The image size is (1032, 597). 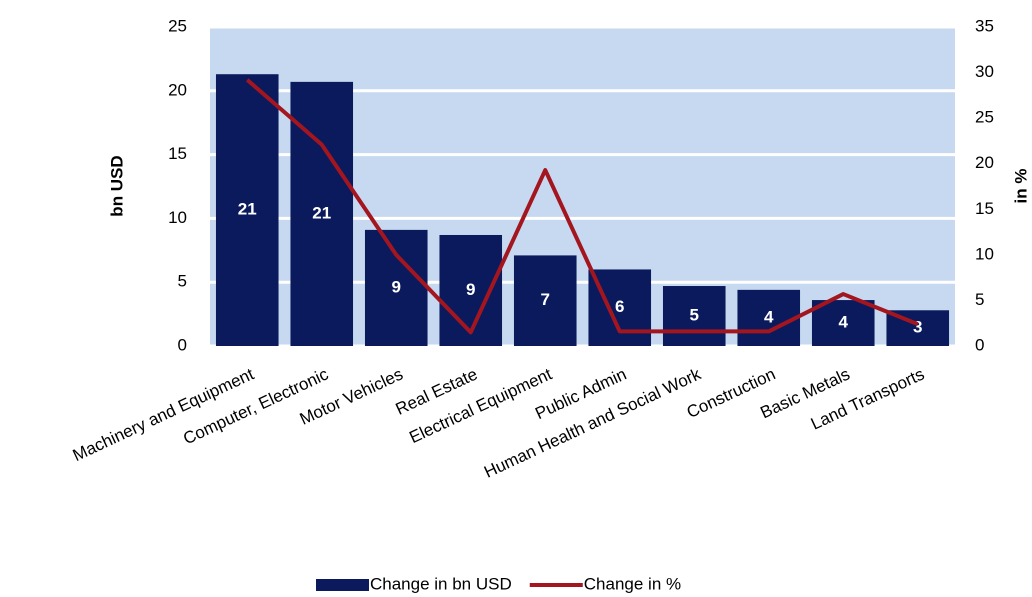 I want to click on y-axis-label: bn USD, so click(x=116, y=185).